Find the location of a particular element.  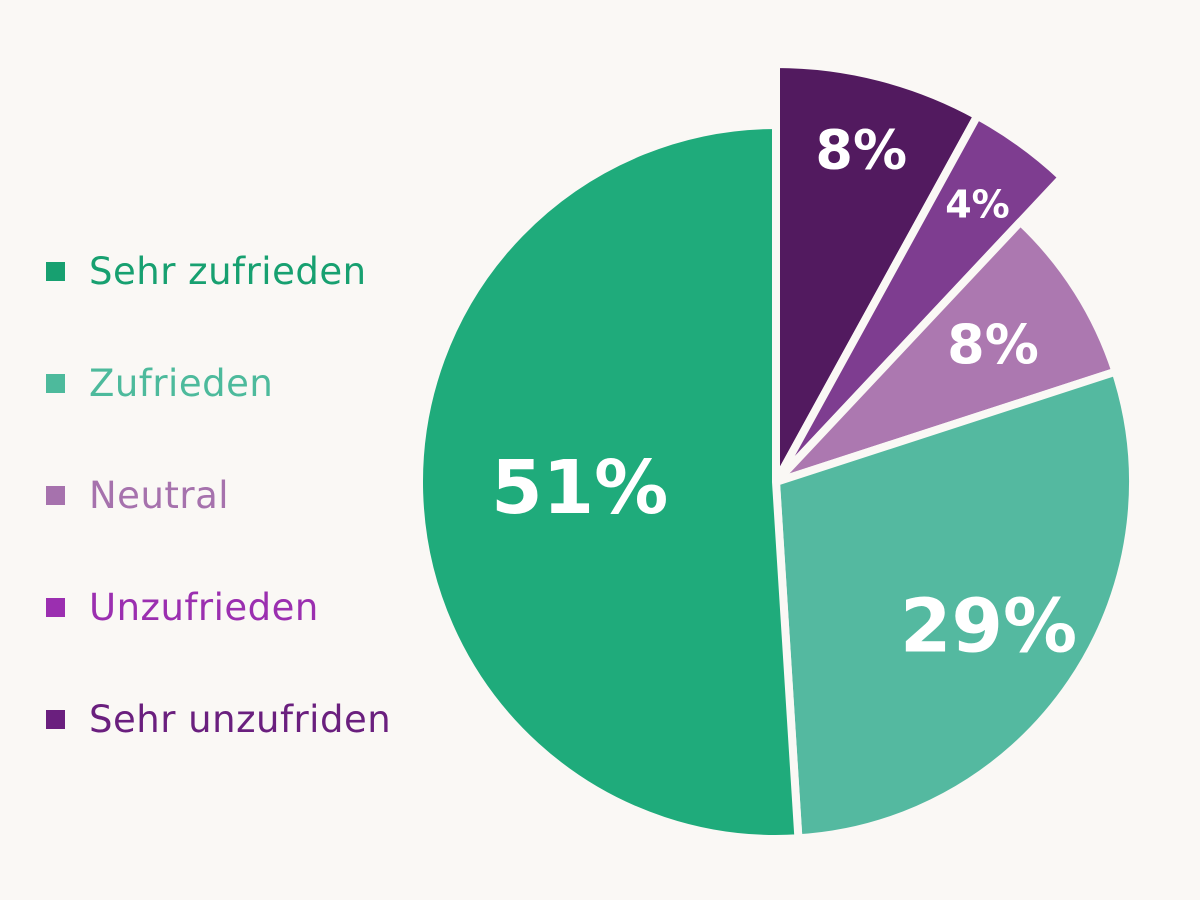

legend-item: Zufrieden is located at coordinates (218, 383).